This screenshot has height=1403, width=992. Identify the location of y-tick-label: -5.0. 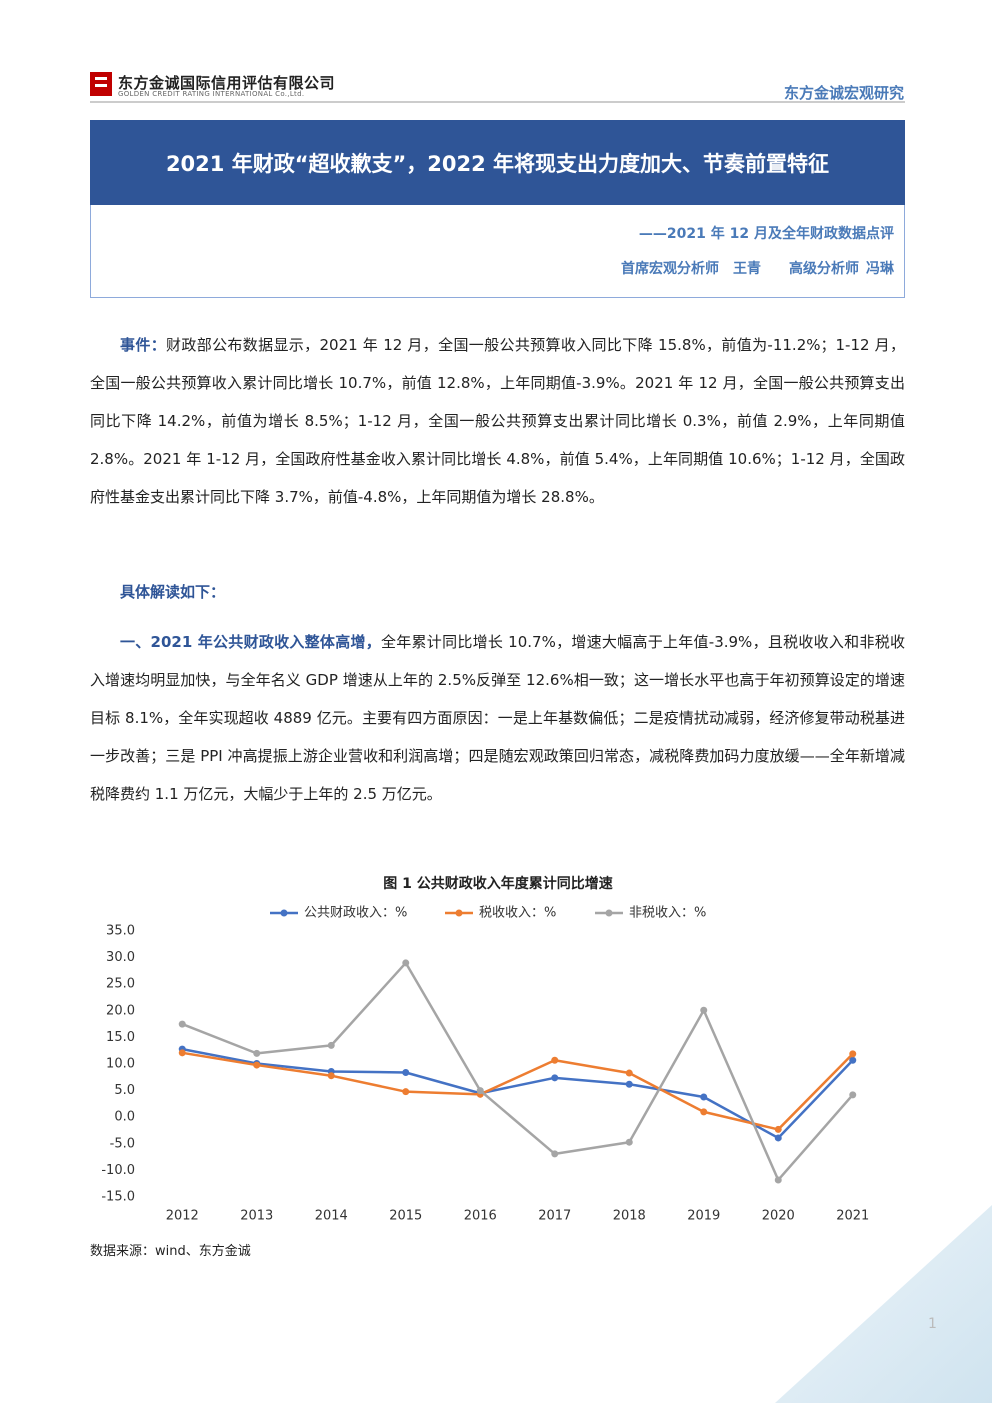
(122, 1143).